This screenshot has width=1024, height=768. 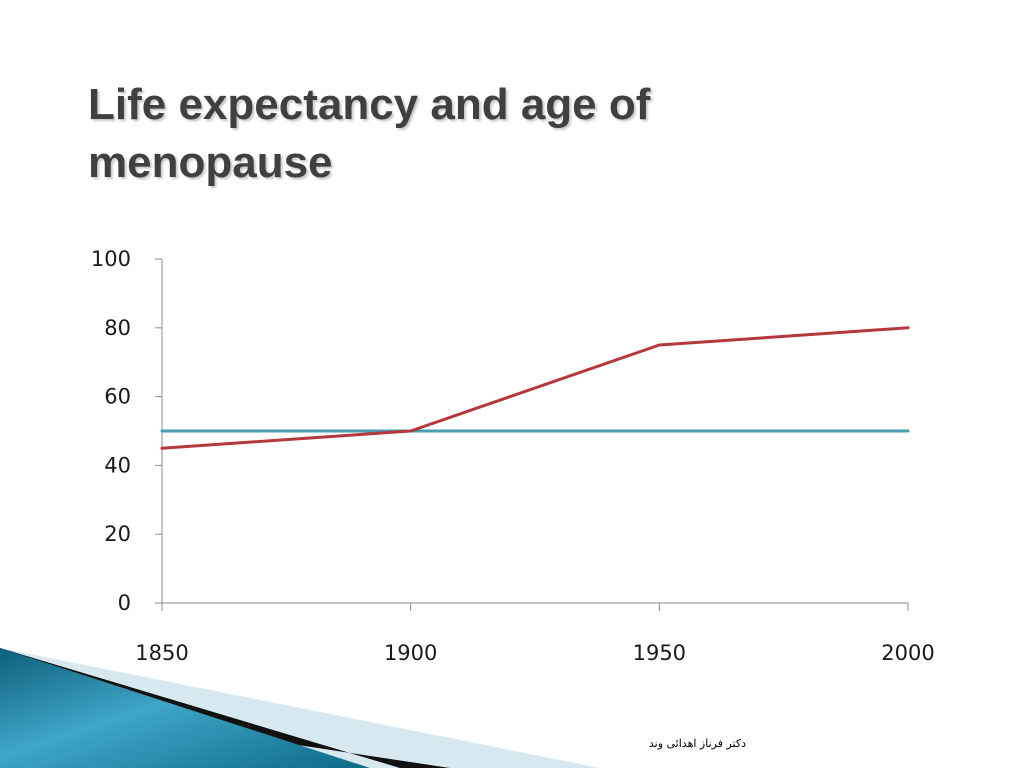 What do you see at coordinates (907, 653) in the screenshot?
I see `x-tick-label-2000: 2000` at bounding box center [907, 653].